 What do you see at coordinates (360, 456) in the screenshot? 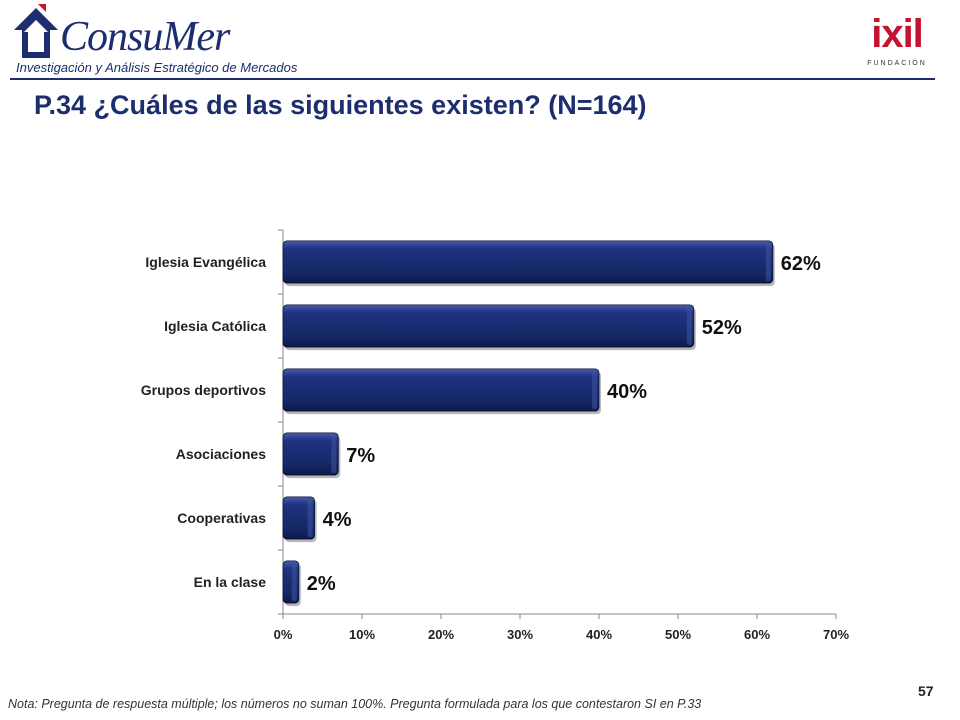
I see `data-label: 7%` at bounding box center [360, 456].